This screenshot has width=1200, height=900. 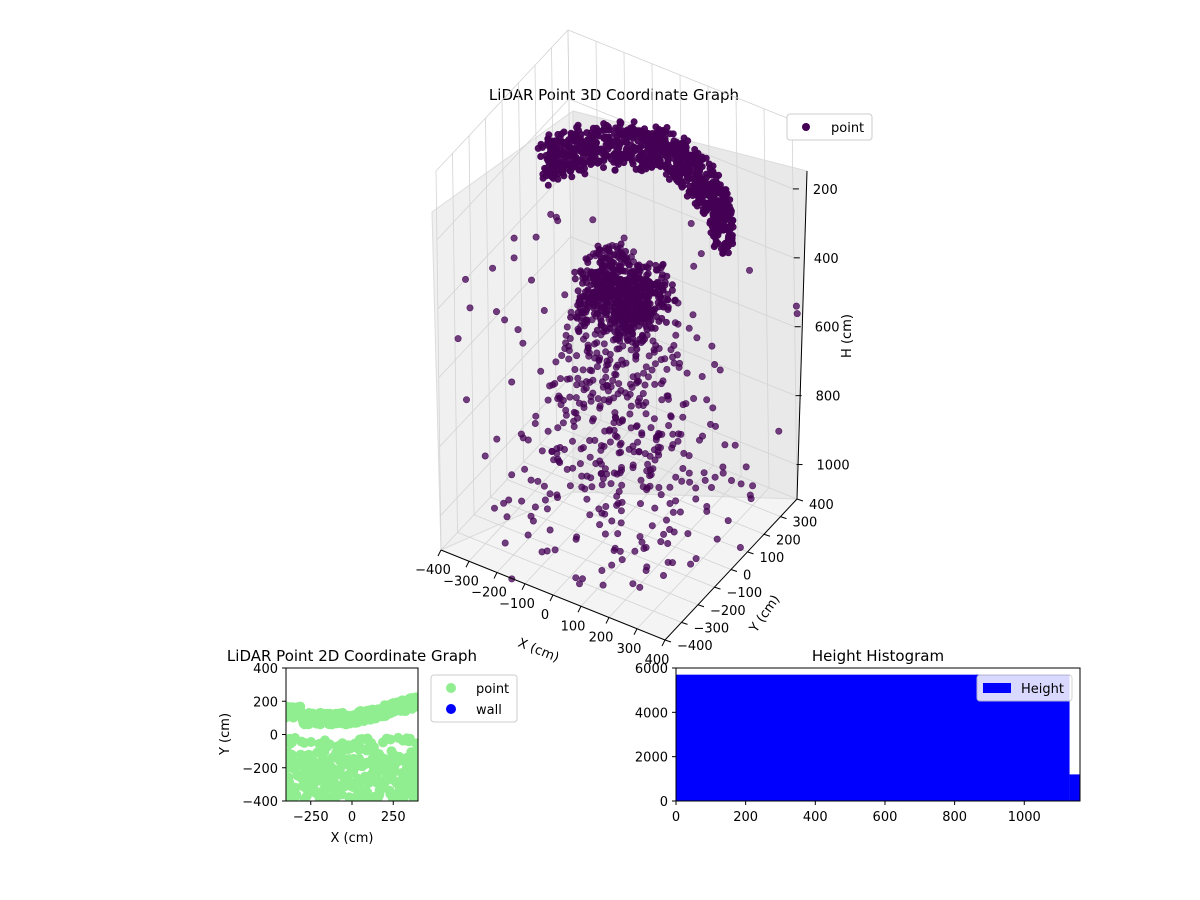 I want to click on z-tick-label-3d: 800, so click(x=828, y=397).